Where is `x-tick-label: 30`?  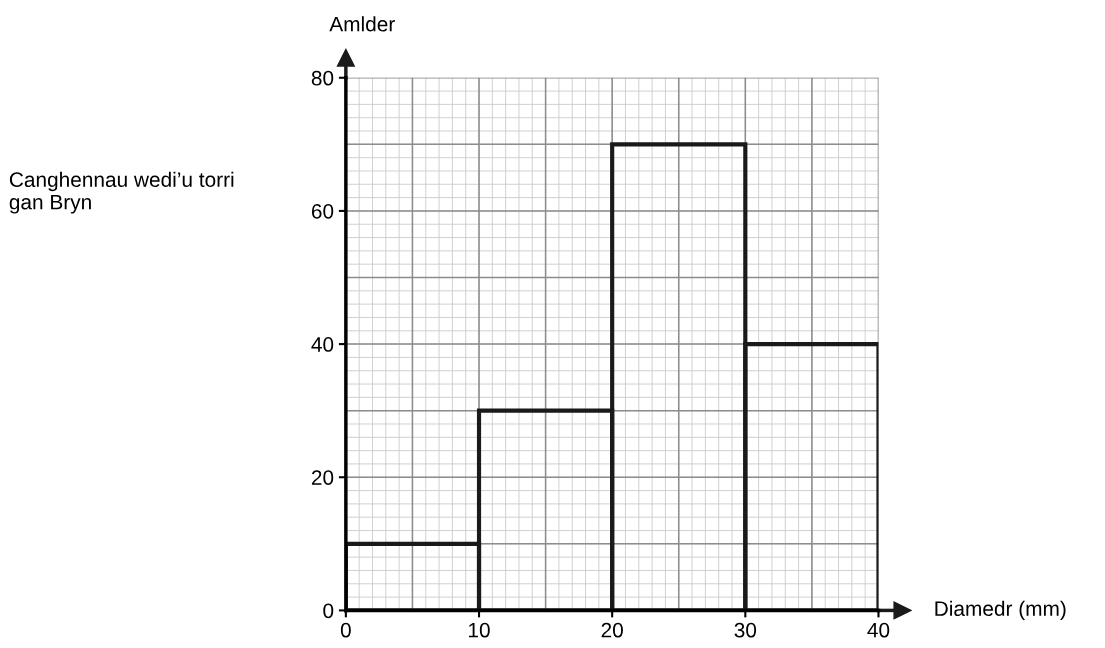
x-tick-label: 30 is located at coordinates (745, 630).